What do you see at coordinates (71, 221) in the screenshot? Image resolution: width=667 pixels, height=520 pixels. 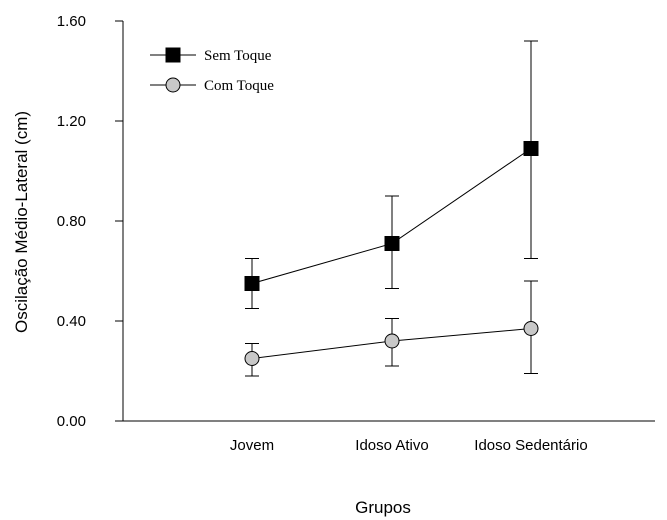 I see `y-tick-label: 0.80` at bounding box center [71, 221].